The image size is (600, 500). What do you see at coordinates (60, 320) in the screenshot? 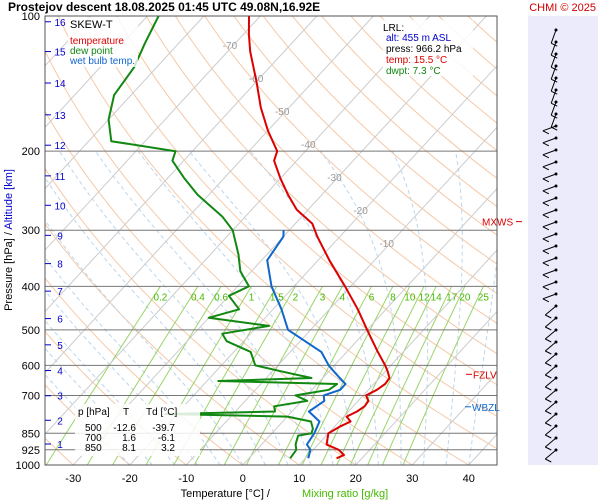
I see `altitude-tick-label: 6` at bounding box center [60, 320].